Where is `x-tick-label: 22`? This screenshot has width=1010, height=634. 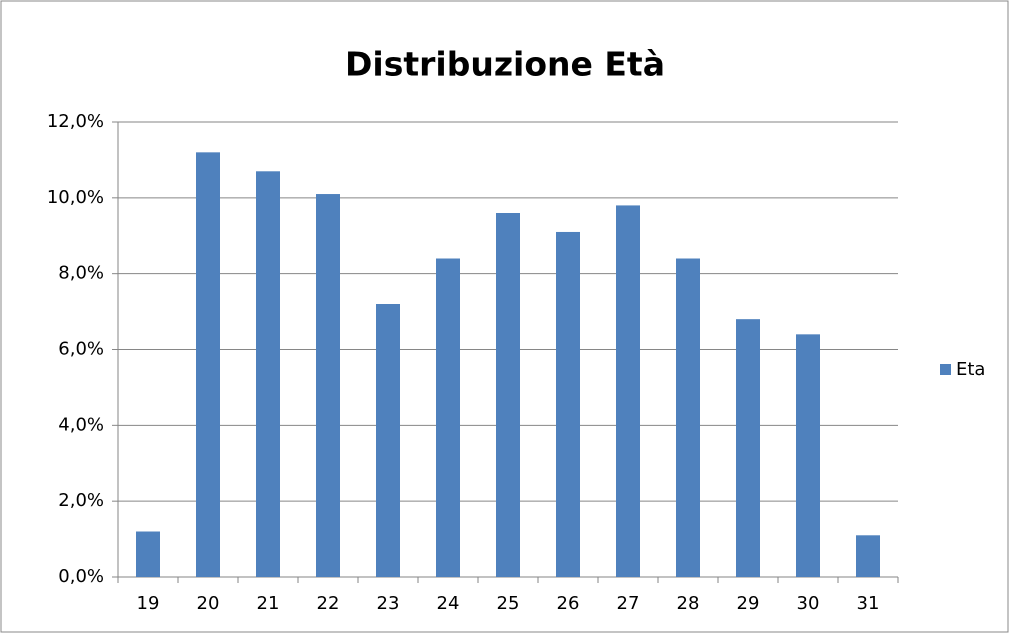
x-tick-label: 22 is located at coordinates (328, 603).